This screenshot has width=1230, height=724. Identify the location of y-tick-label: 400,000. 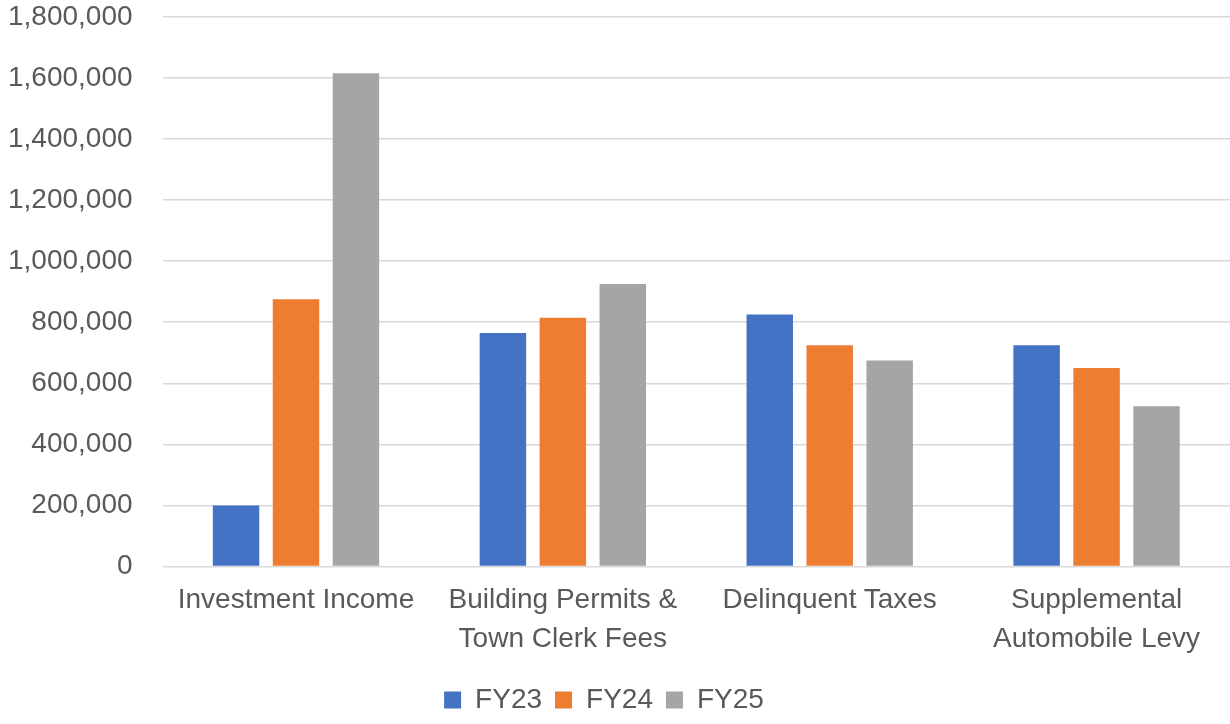
(82, 443).